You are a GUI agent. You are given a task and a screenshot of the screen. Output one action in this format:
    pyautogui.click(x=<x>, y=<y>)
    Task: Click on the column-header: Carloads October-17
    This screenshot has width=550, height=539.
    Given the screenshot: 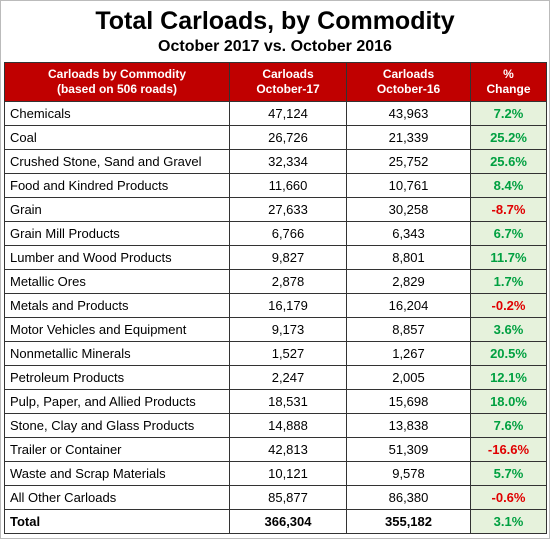 What is the action you would take?
    pyautogui.click(x=288, y=82)
    